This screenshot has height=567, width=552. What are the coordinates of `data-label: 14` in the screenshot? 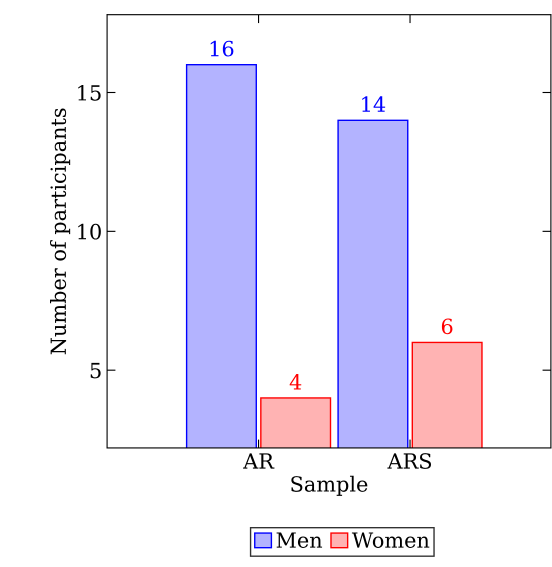 It's located at (374, 104).